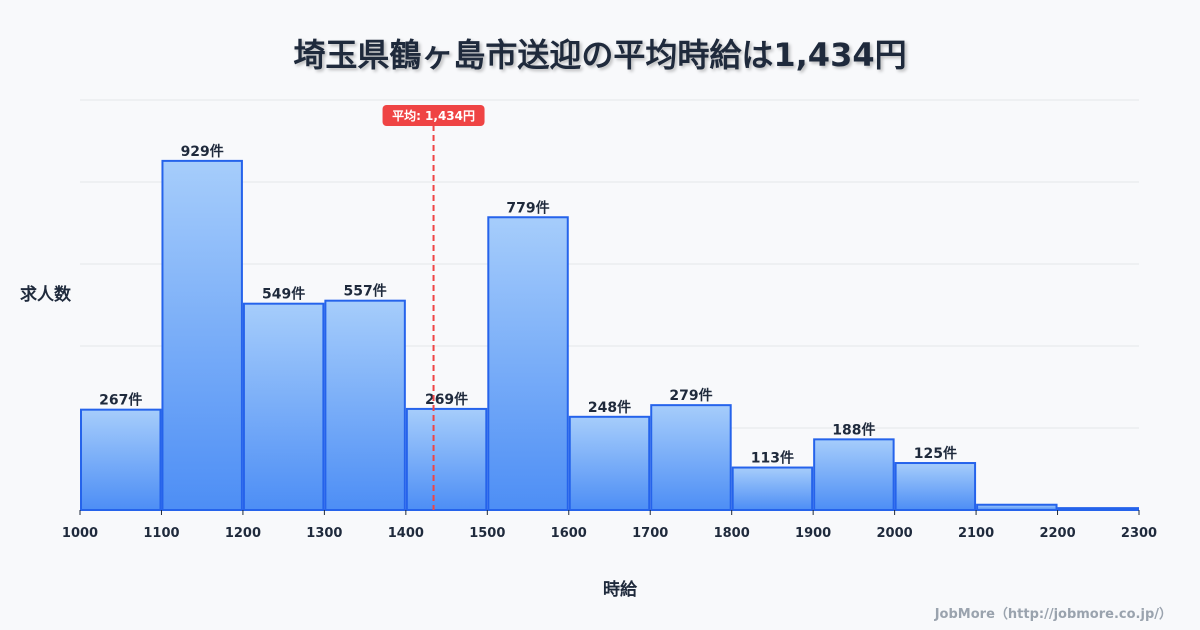 This screenshot has height=630, width=1200. Describe the element at coordinates (283, 294) in the screenshot. I see `bar-value-label: 549件` at that location.